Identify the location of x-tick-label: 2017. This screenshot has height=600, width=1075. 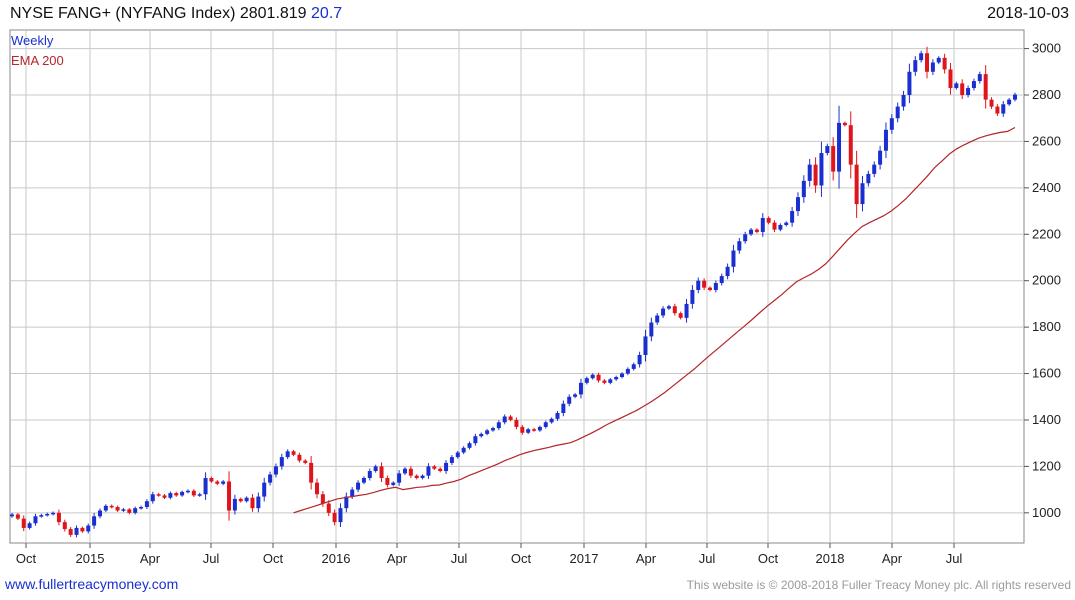
(584, 558).